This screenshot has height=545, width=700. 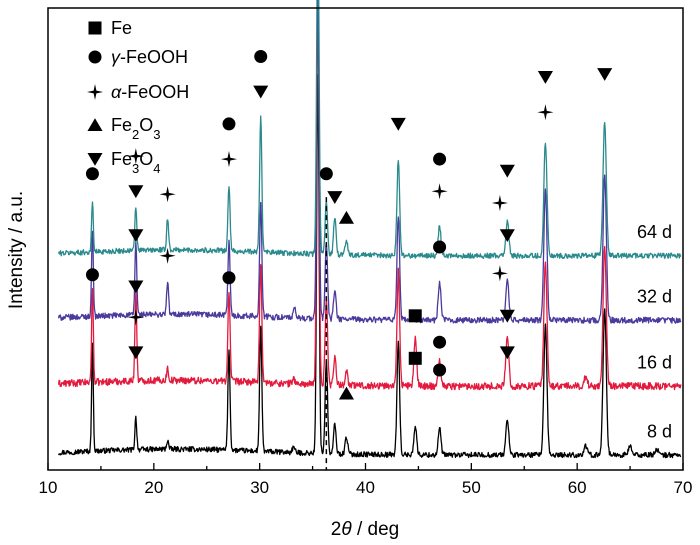 What do you see at coordinates (95, 57) in the screenshot?
I see `legend-marker-circle` at bounding box center [95, 57].